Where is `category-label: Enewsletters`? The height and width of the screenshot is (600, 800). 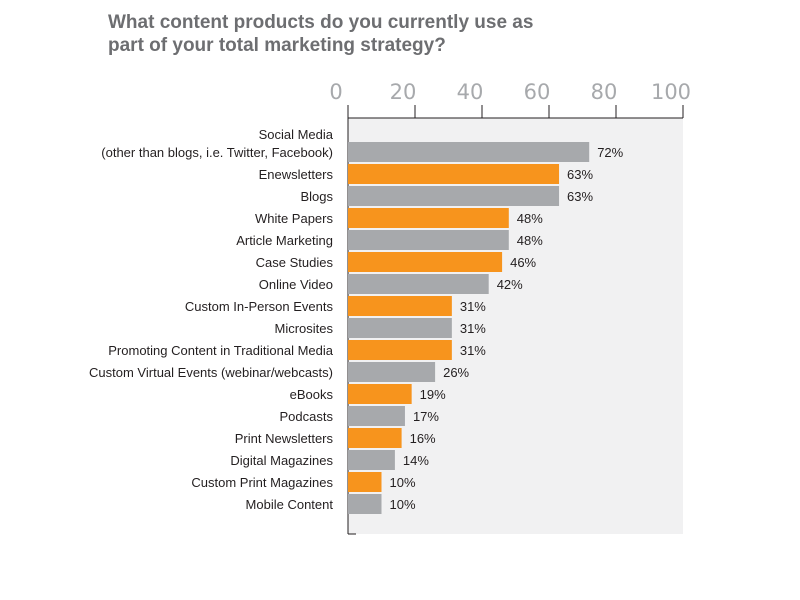 category-label: Enewsletters is located at coordinates (296, 174).